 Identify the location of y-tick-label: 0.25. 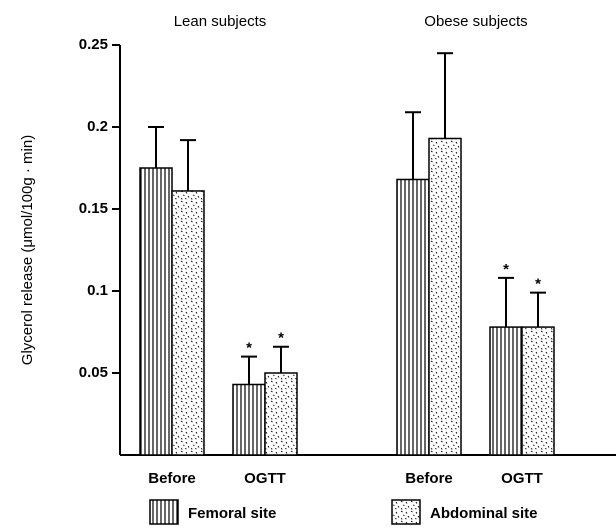
(93, 44).